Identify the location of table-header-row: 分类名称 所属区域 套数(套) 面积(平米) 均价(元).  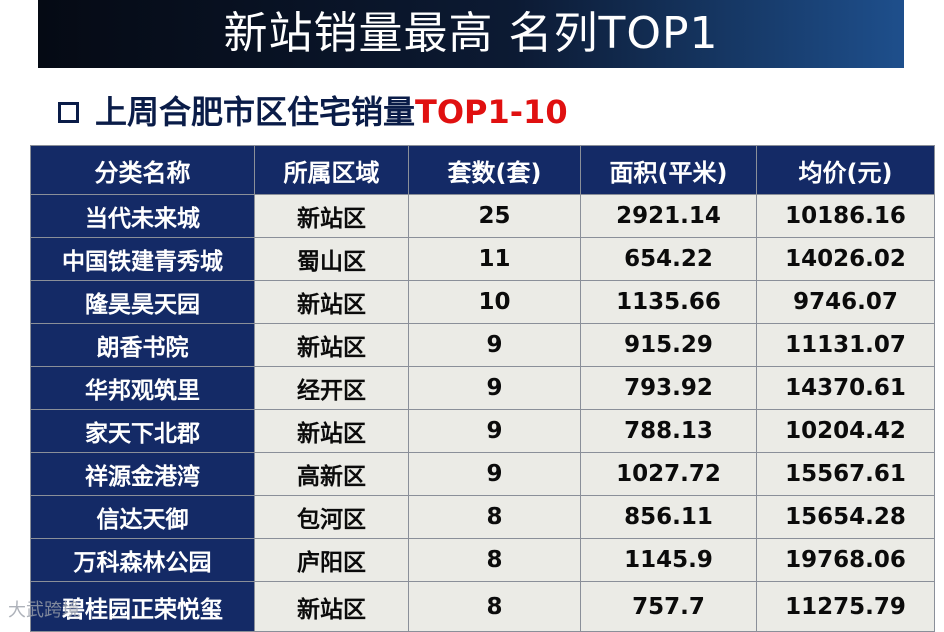
(482, 170).